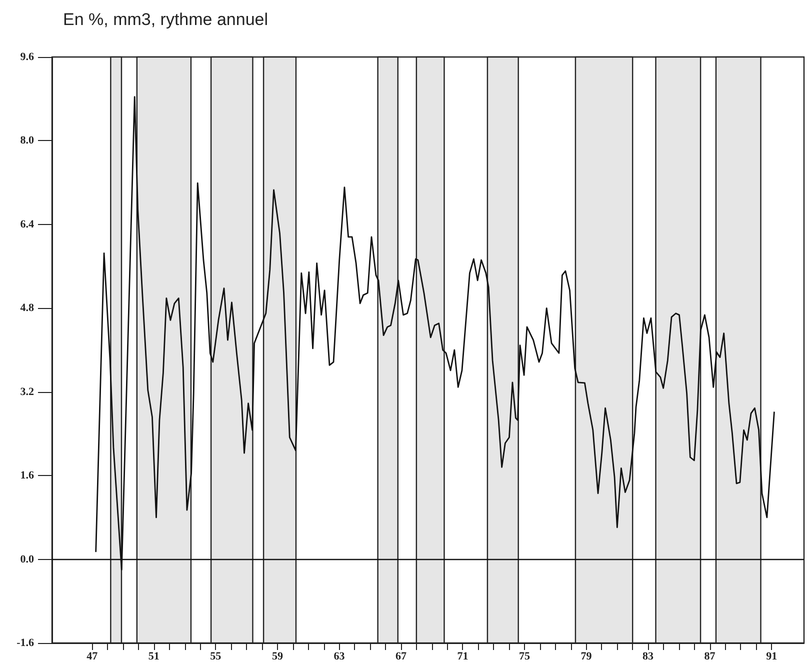 Image resolution: width=808 pixels, height=667 pixels. I want to click on x-tick-label: 51, so click(154, 656).